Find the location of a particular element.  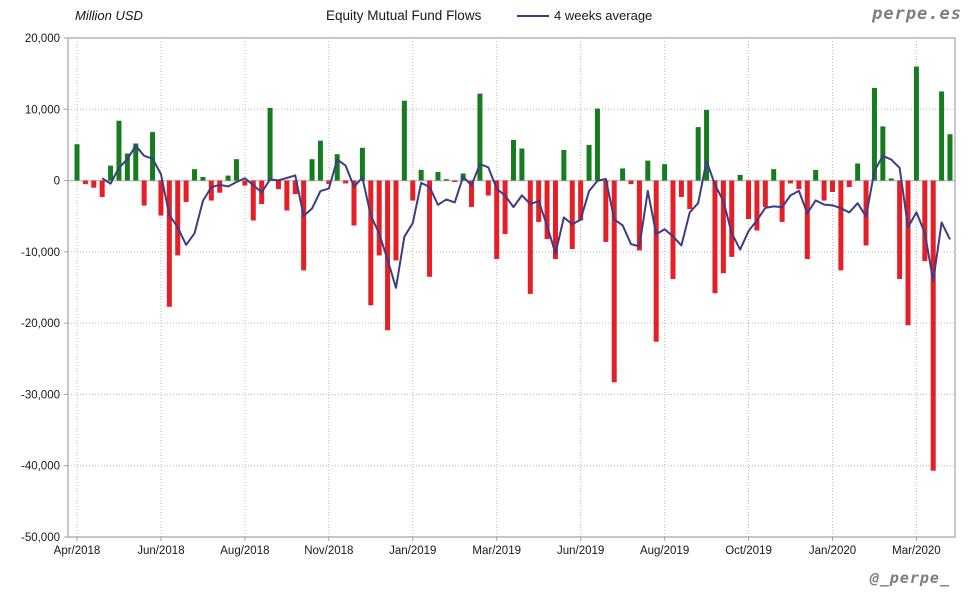

watermark-site: perpe.es is located at coordinates (917, 14).